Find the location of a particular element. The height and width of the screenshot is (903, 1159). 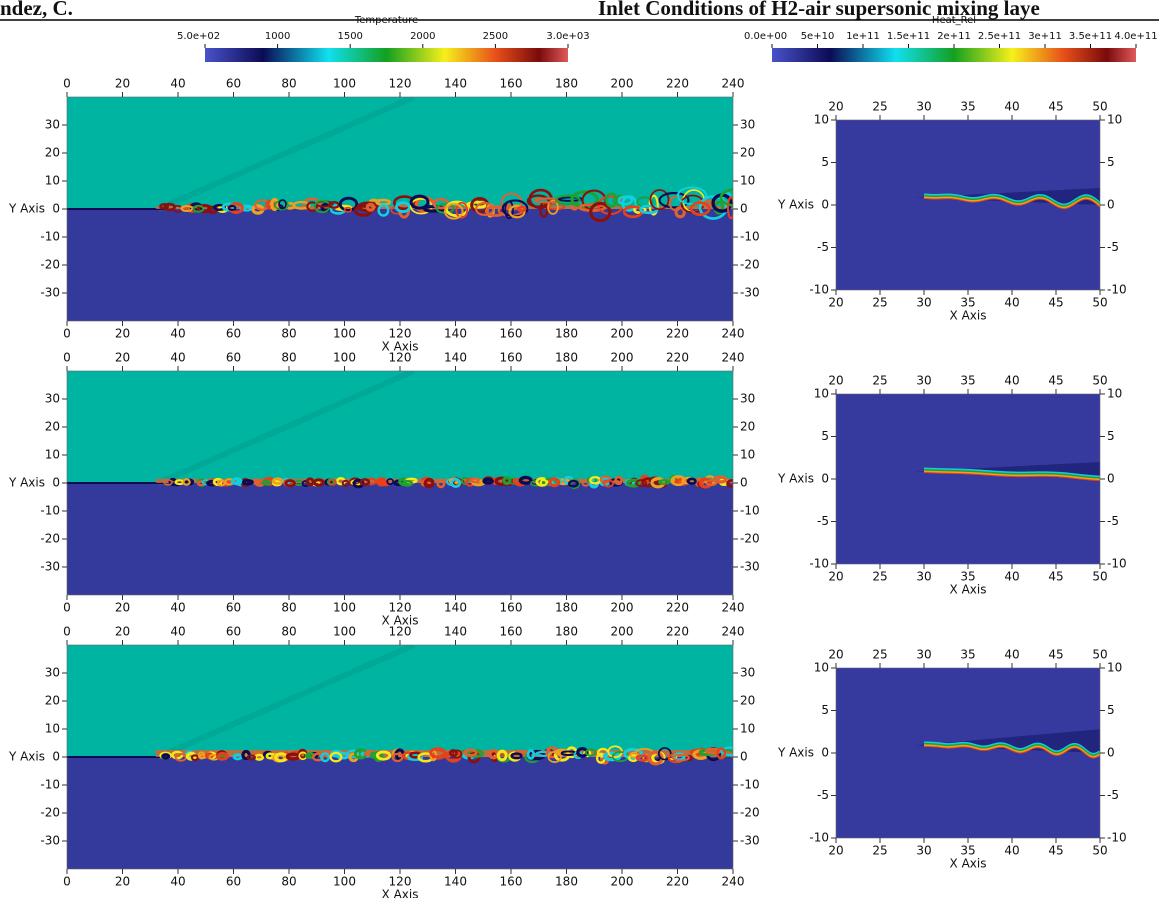

y-tick-label: -20 is located at coordinates (750, 539).